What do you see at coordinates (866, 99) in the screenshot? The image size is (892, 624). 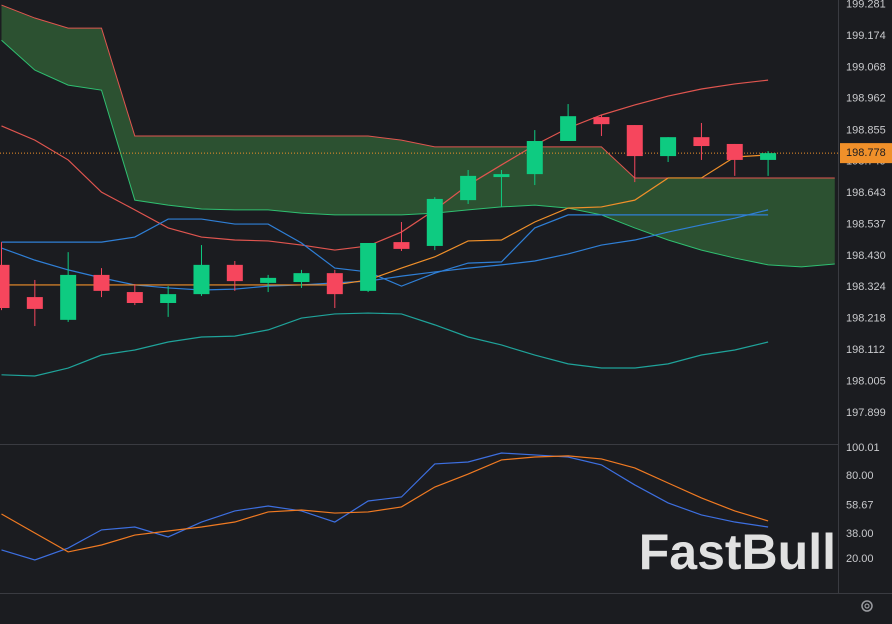 I see `y-tick-label: 198.962` at bounding box center [866, 99].